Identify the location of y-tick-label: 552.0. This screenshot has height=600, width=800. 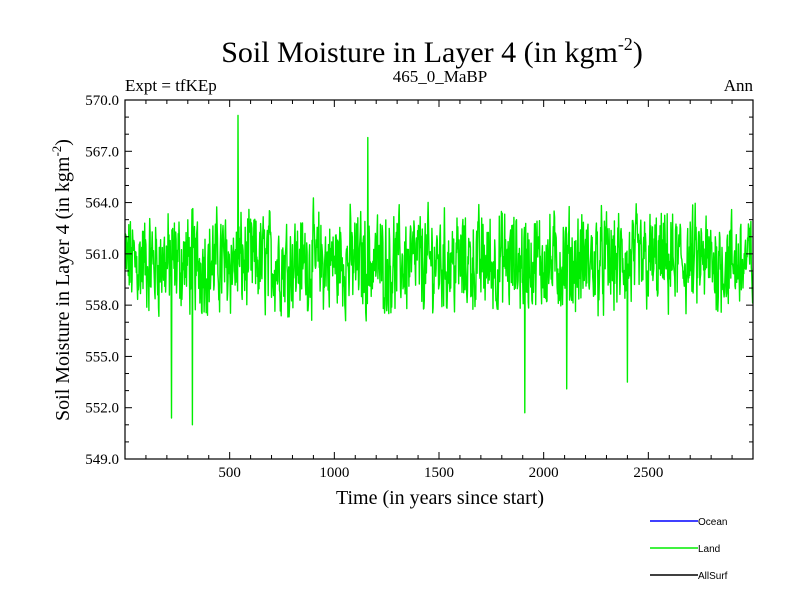
(102, 409).